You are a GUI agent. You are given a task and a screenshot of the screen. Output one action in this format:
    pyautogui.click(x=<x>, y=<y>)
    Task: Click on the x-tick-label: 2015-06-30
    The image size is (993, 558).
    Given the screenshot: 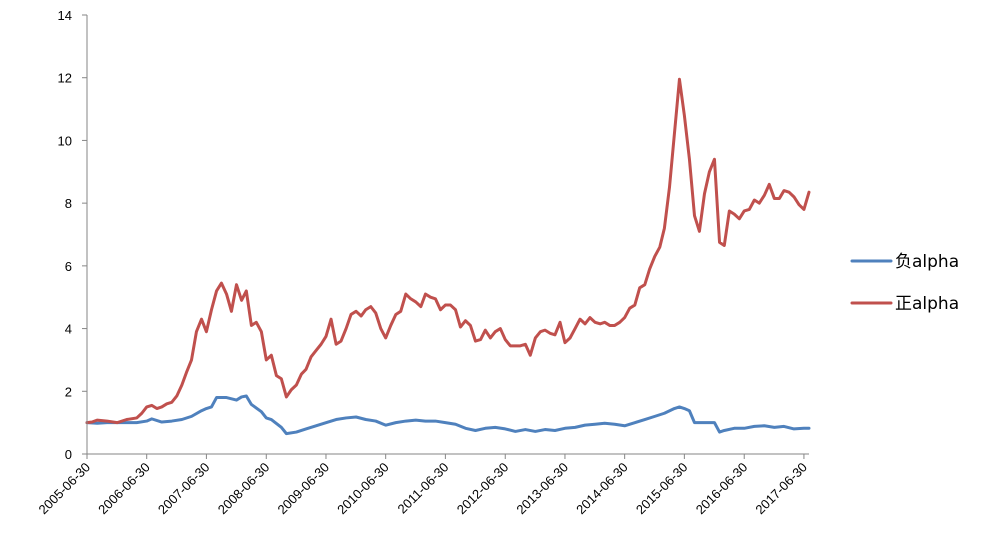 What is the action you would take?
    pyautogui.click(x=662, y=489)
    